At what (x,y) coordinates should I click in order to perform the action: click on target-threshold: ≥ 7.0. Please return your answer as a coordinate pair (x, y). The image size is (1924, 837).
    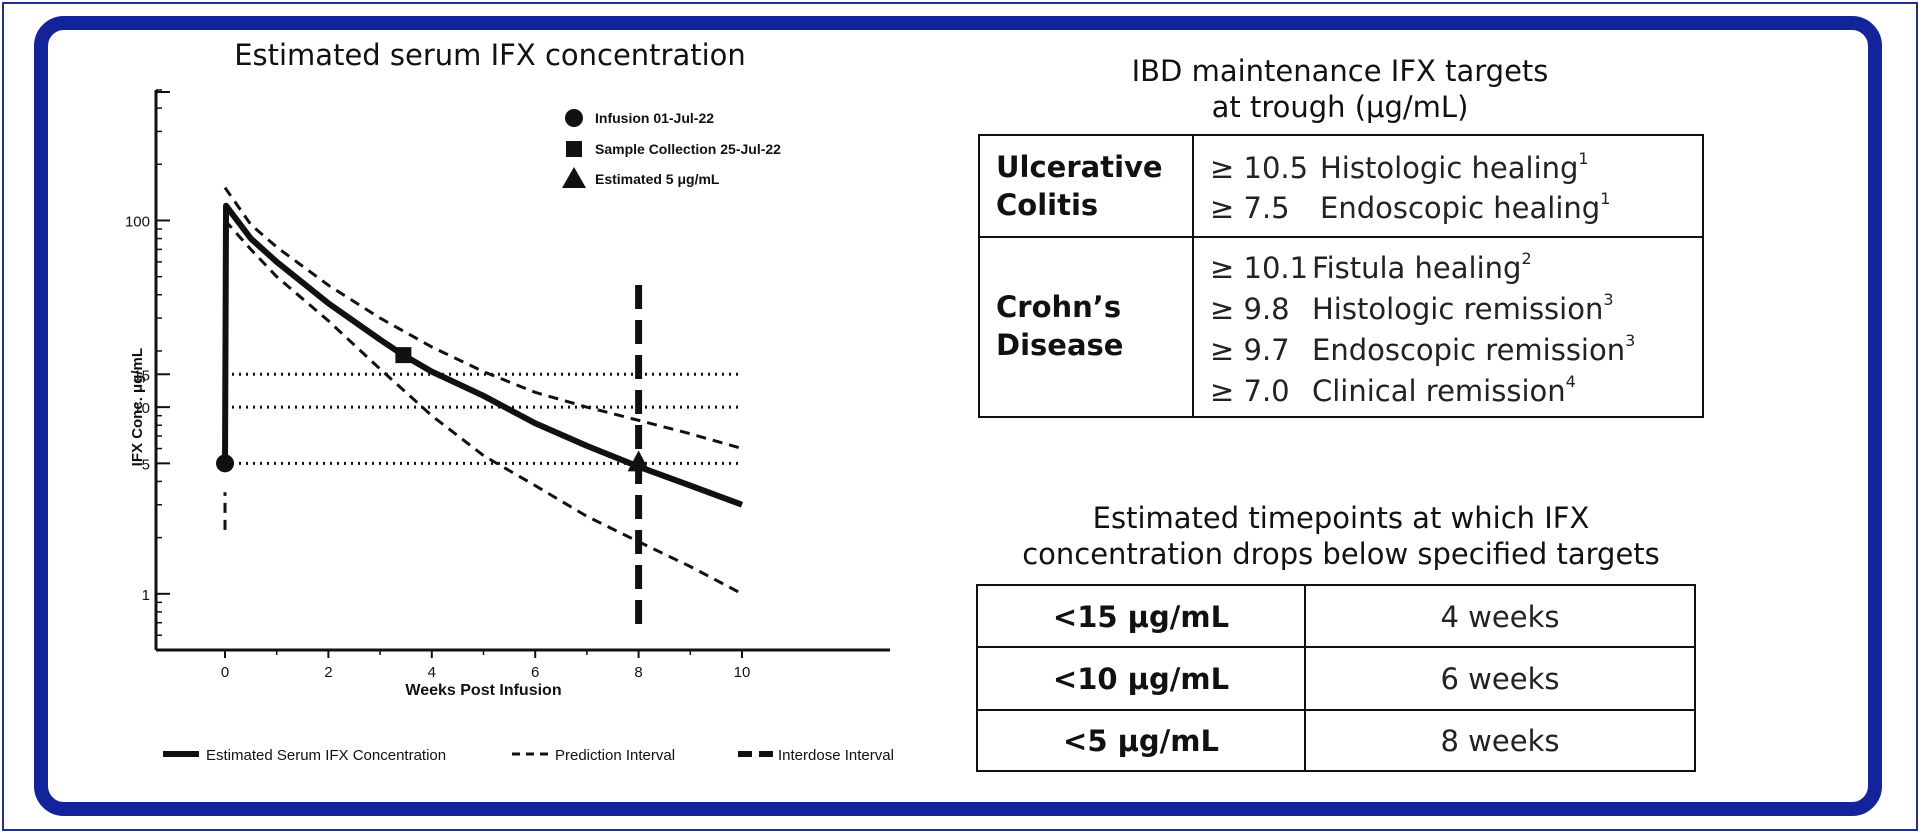
    Looking at the image, I should click on (1250, 391).